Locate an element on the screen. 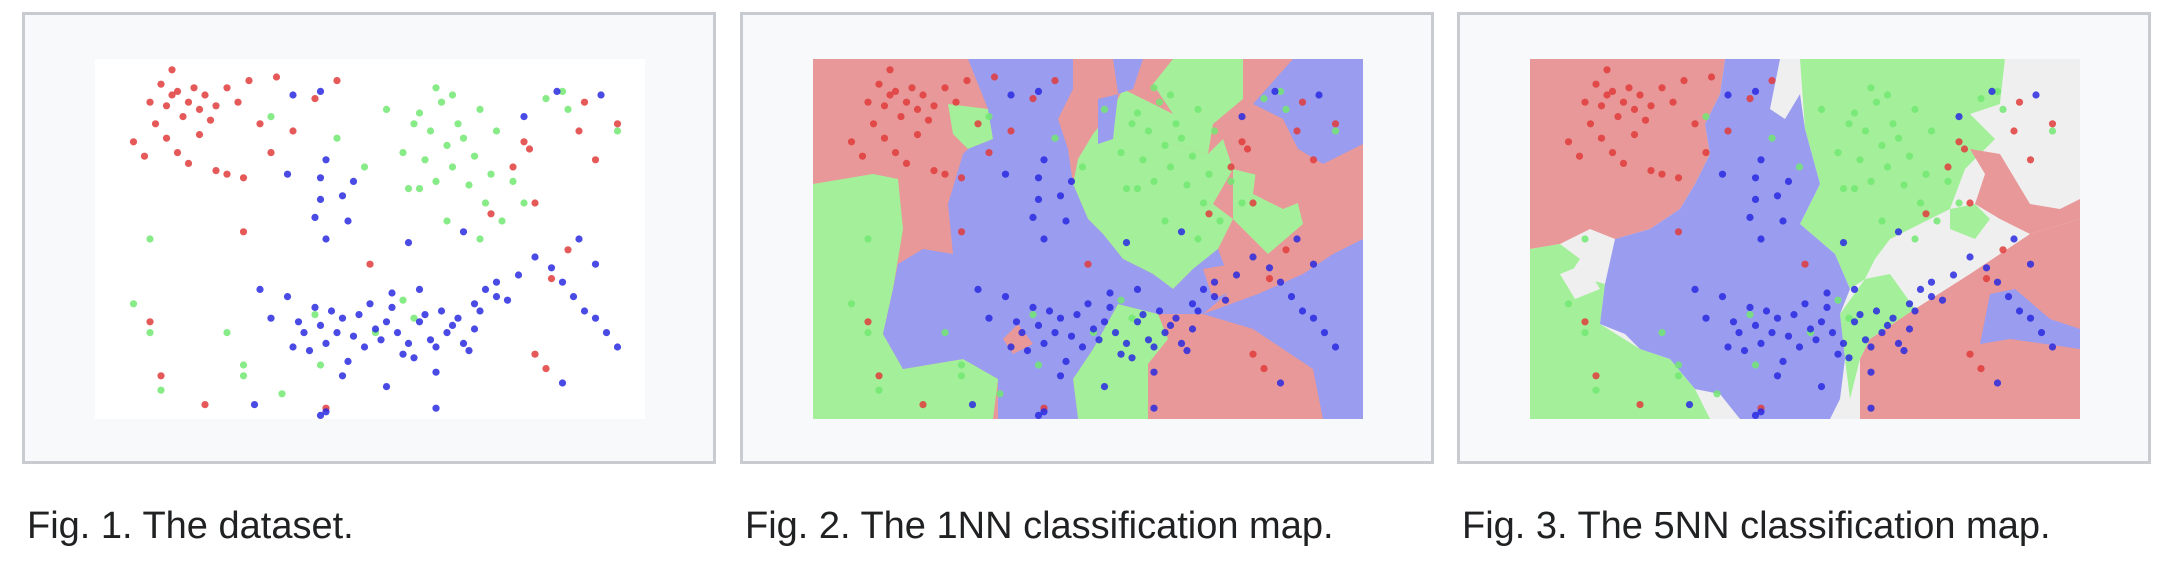 This screenshot has height=570, width=2174. figure-3-caption: Fig. 3. The 5NN classification map. is located at coordinates (1756, 526).